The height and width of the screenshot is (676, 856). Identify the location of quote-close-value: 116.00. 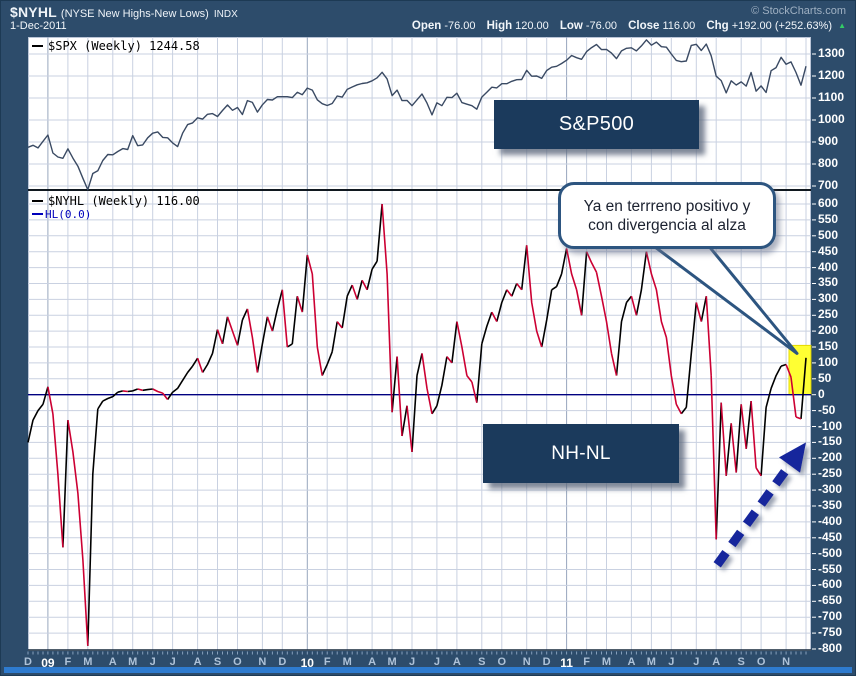
(679, 26).